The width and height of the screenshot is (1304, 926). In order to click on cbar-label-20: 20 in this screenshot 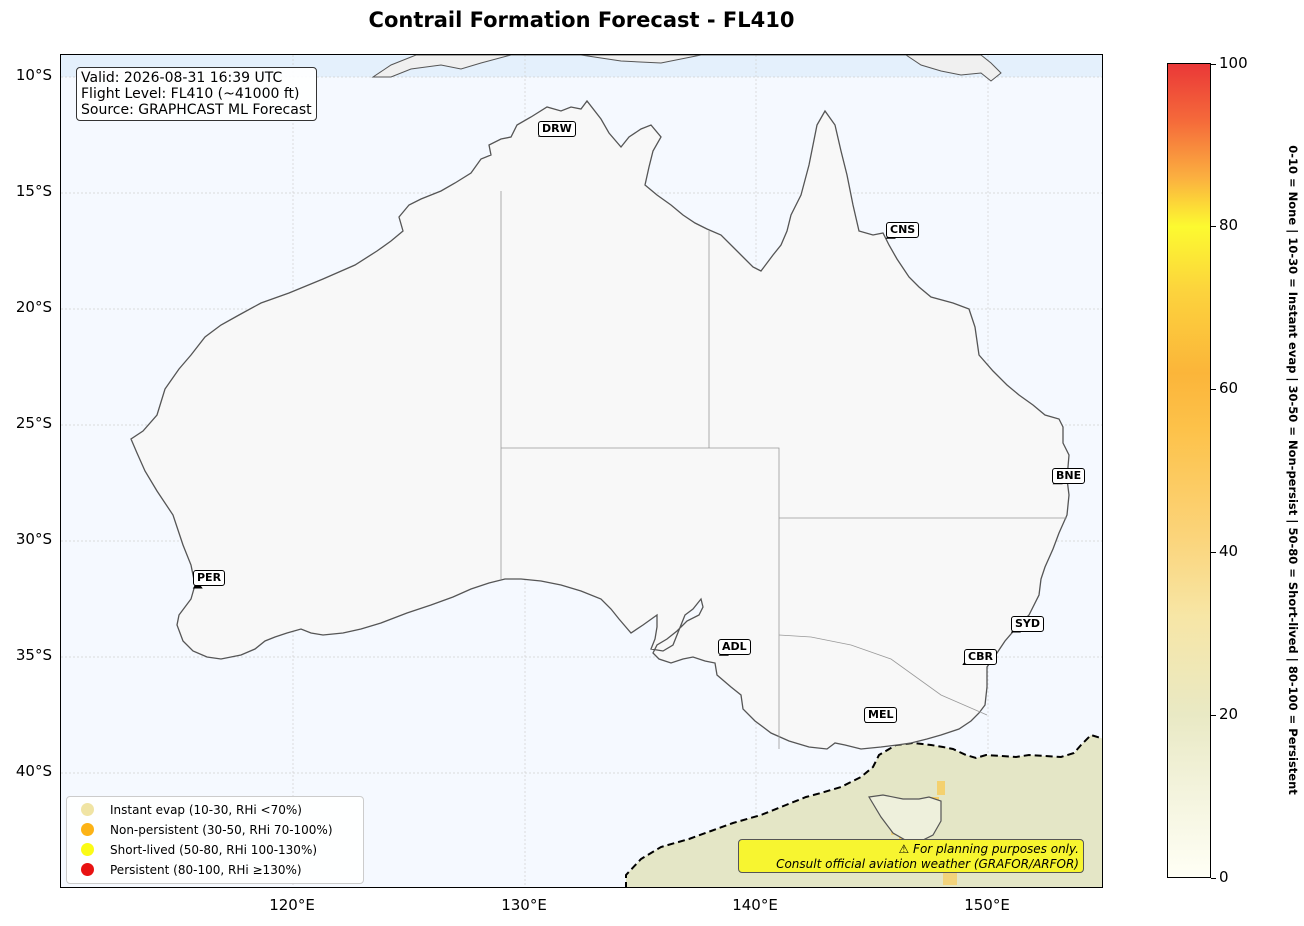, I will do `click(1229, 714)`.